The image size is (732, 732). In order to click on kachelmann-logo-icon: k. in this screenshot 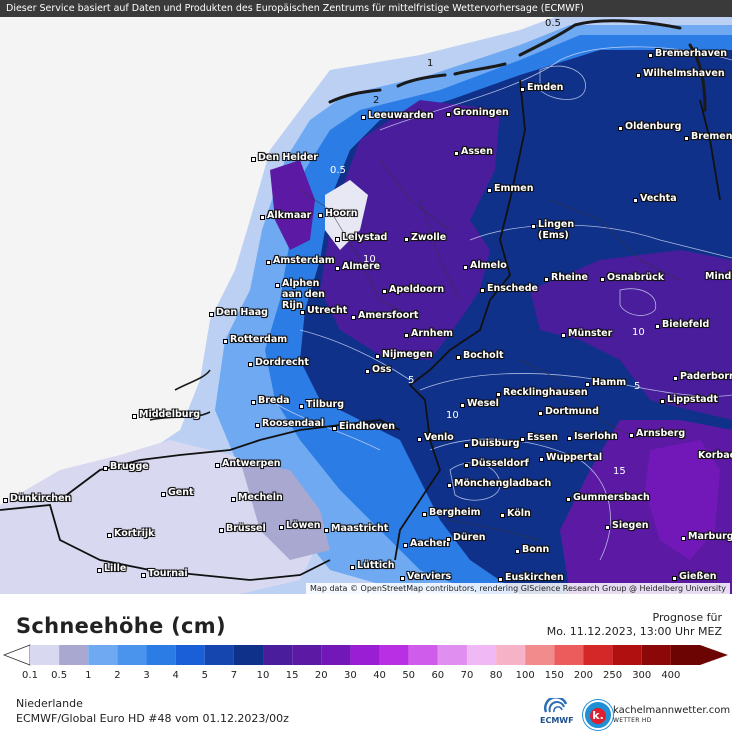, I will do `click(598, 715)`.